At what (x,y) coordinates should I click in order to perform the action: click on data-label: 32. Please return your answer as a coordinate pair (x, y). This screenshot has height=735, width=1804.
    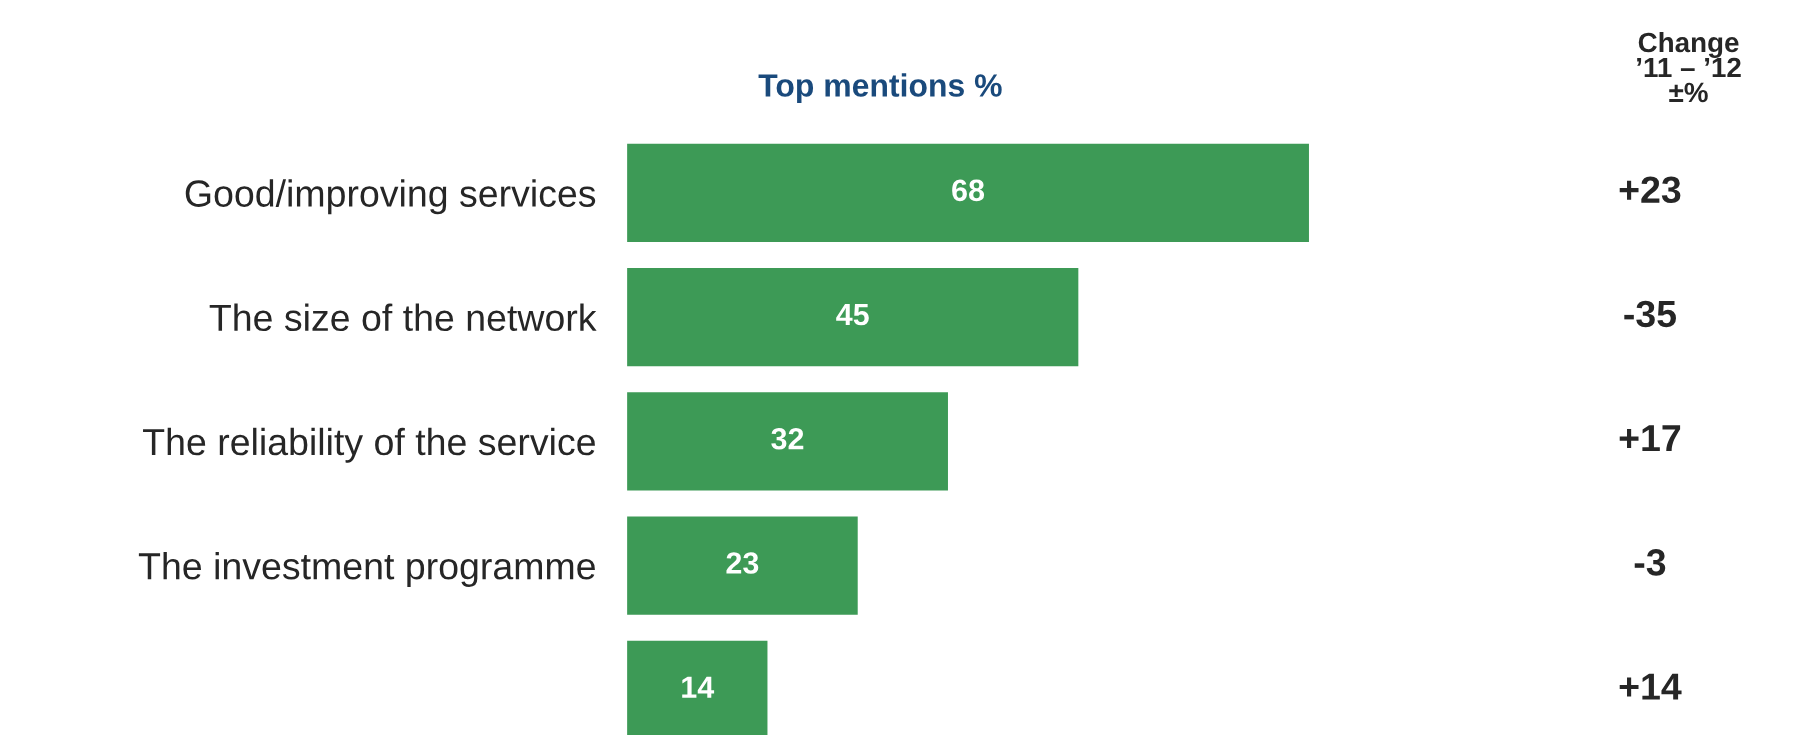
    Looking at the image, I should click on (787, 438).